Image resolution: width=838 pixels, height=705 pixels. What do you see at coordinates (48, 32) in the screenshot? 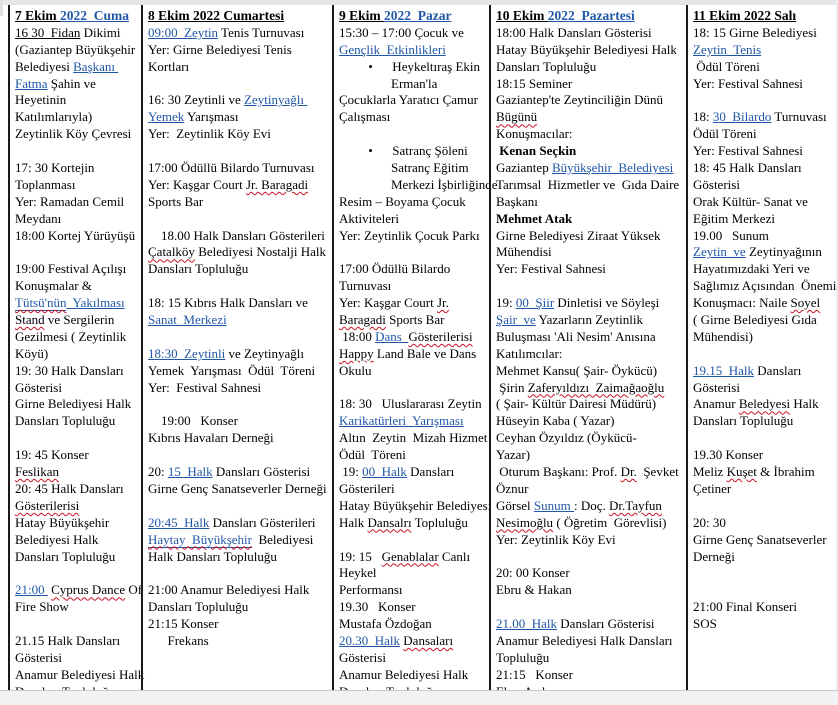
I see `text-segment: 16 30 Fidan` at bounding box center [48, 32].